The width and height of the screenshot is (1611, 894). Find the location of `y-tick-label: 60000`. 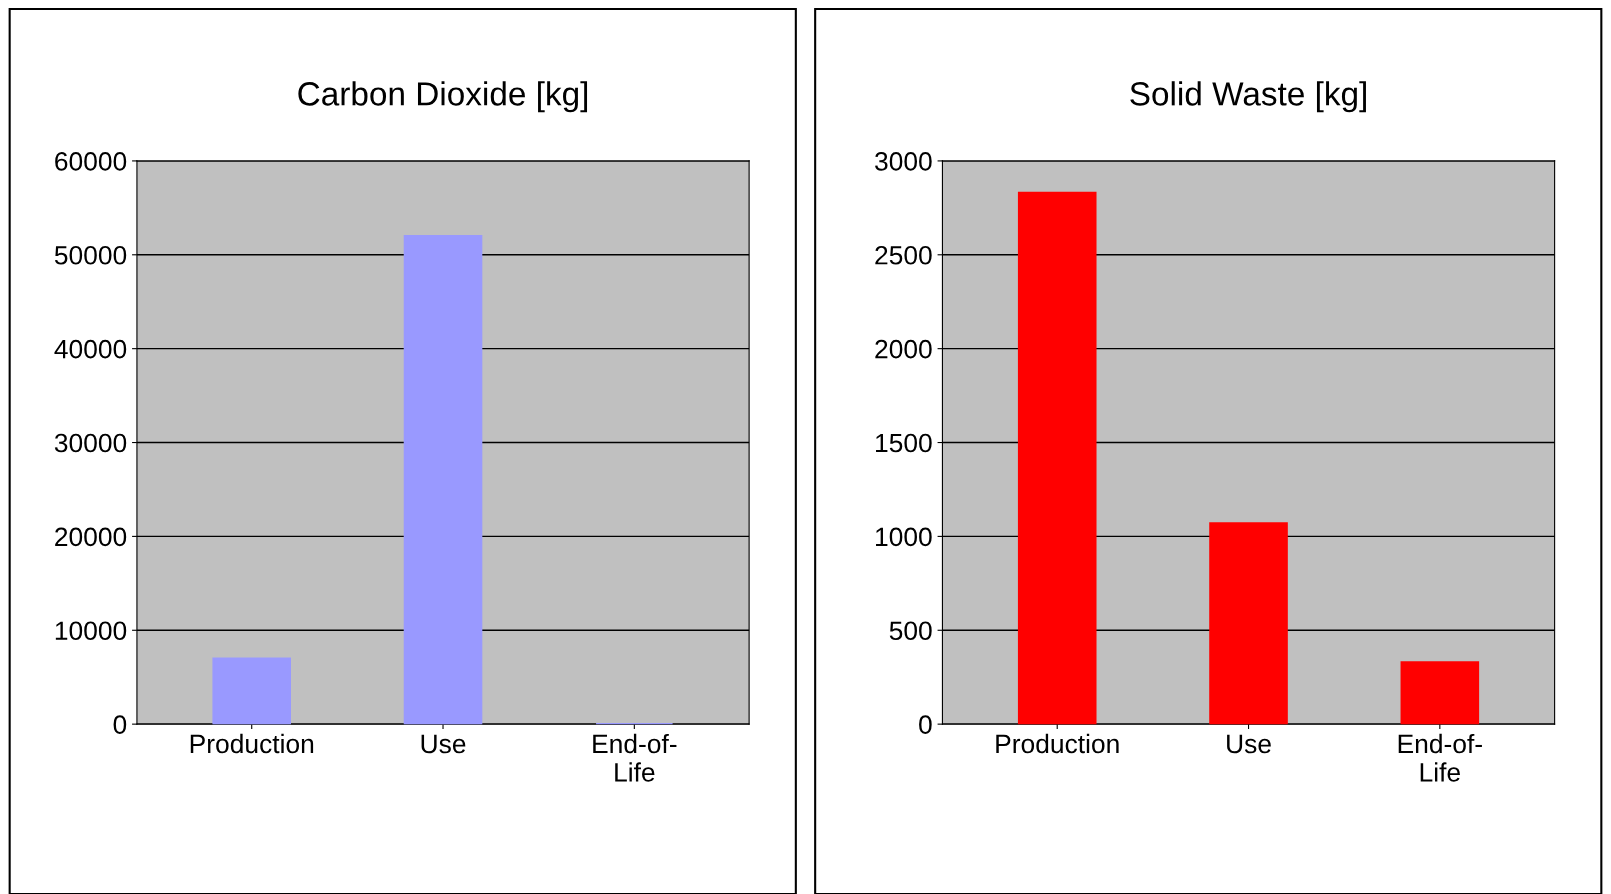

y-tick-label: 60000 is located at coordinates (91, 161).